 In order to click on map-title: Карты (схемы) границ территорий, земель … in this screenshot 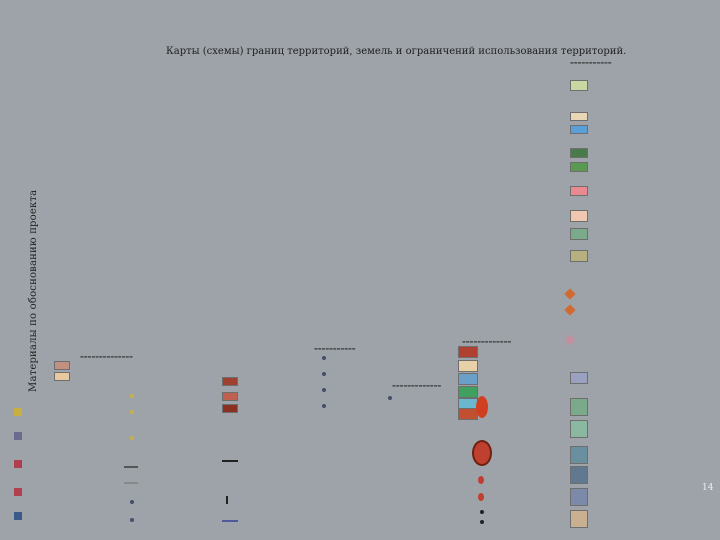, I will do `click(396, 51)`.